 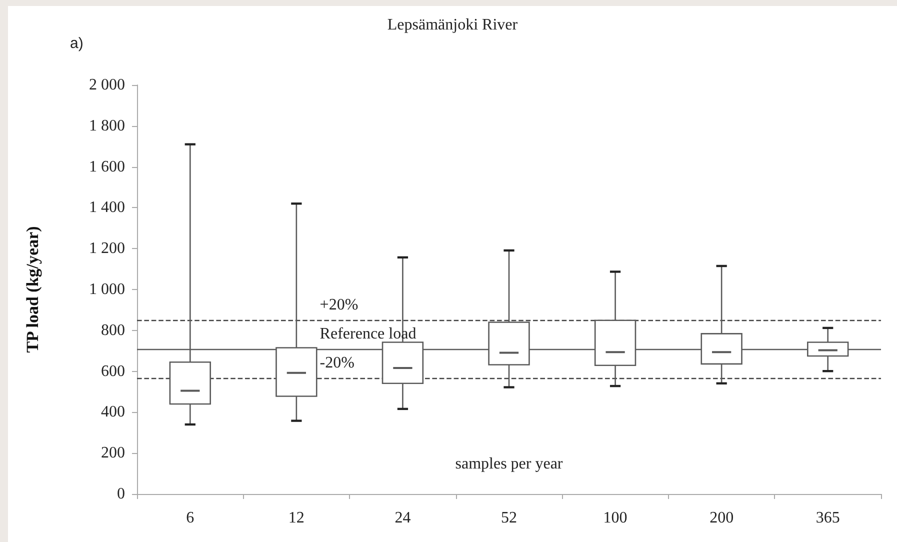 I want to click on x-tick-label: 24, so click(x=402, y=518).